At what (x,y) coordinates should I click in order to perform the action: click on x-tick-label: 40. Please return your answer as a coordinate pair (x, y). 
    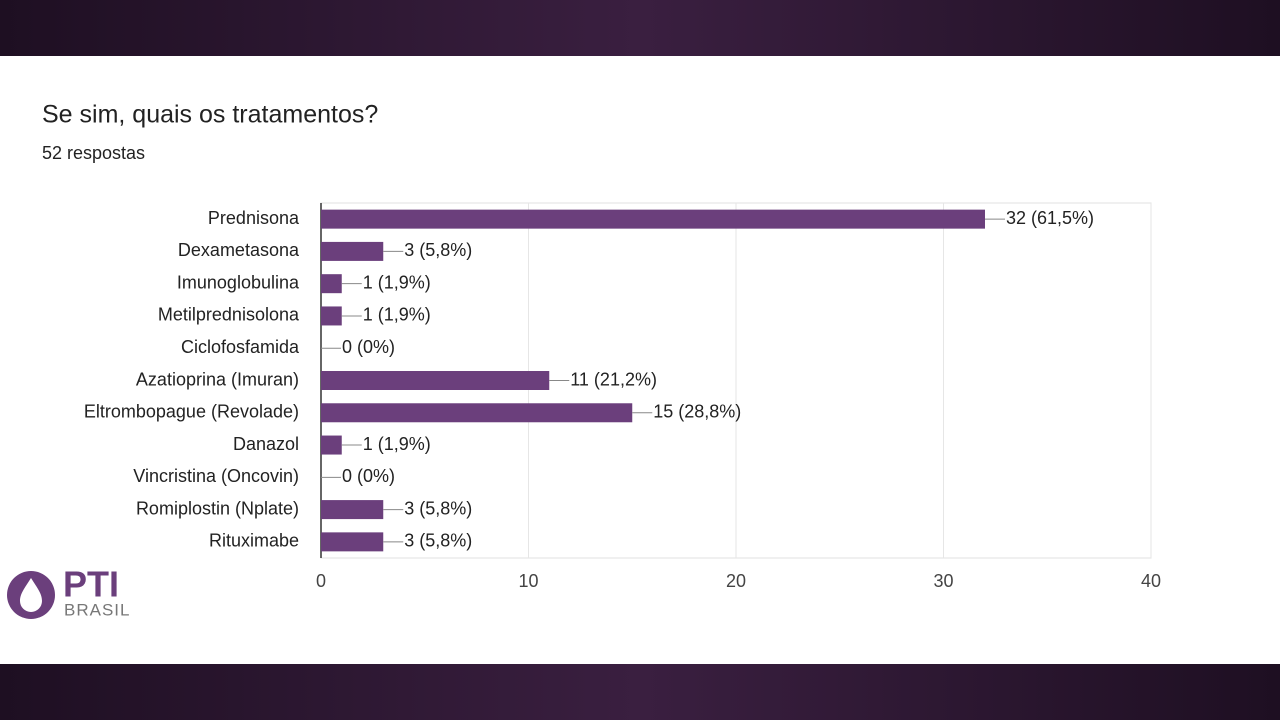
    Looking at the image, I should click on (1151, 581).